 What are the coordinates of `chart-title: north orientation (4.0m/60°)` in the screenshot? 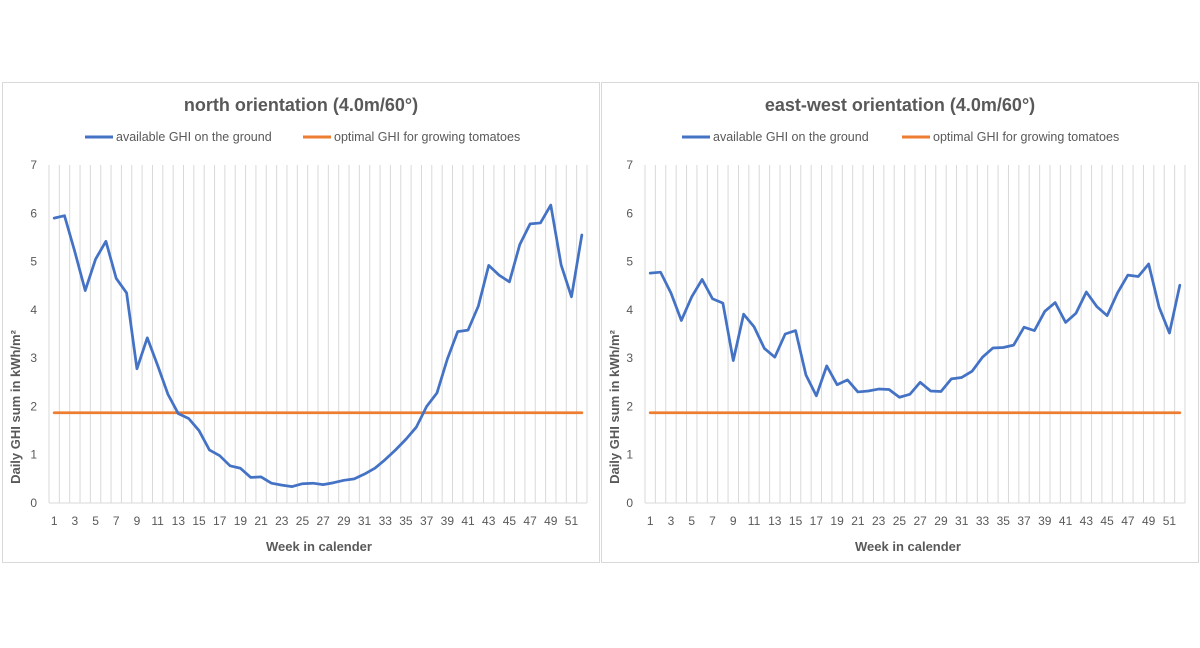 It's located at (301, 105).